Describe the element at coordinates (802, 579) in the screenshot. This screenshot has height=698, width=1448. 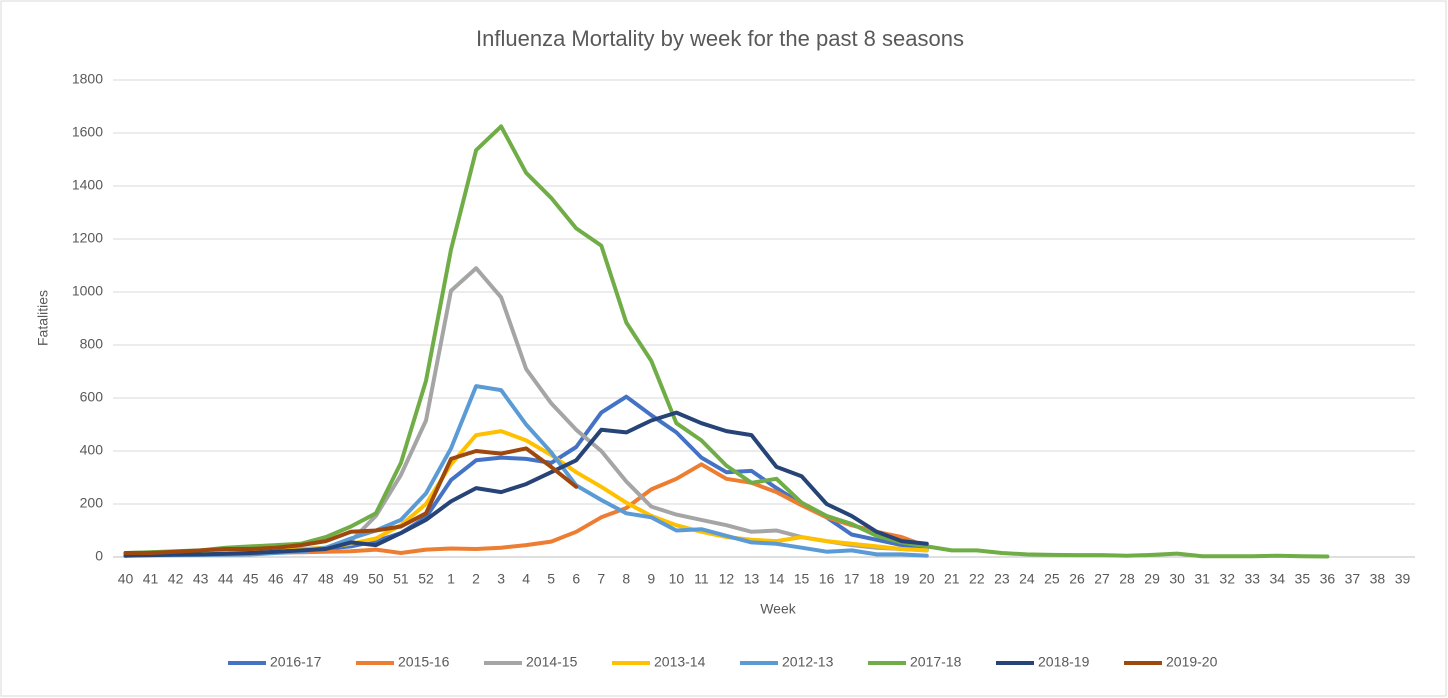
I see `x-tick-label: 15` at that location.